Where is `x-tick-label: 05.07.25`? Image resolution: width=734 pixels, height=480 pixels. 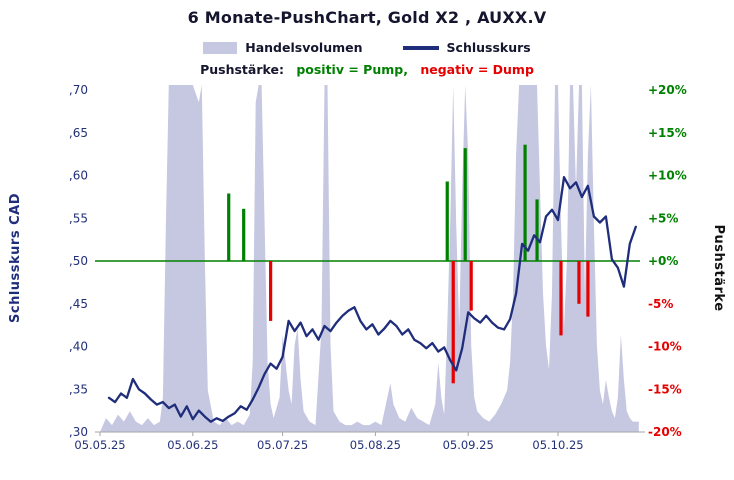
x-tick-label: 05.07.25 is located at coordinates (282, 445).